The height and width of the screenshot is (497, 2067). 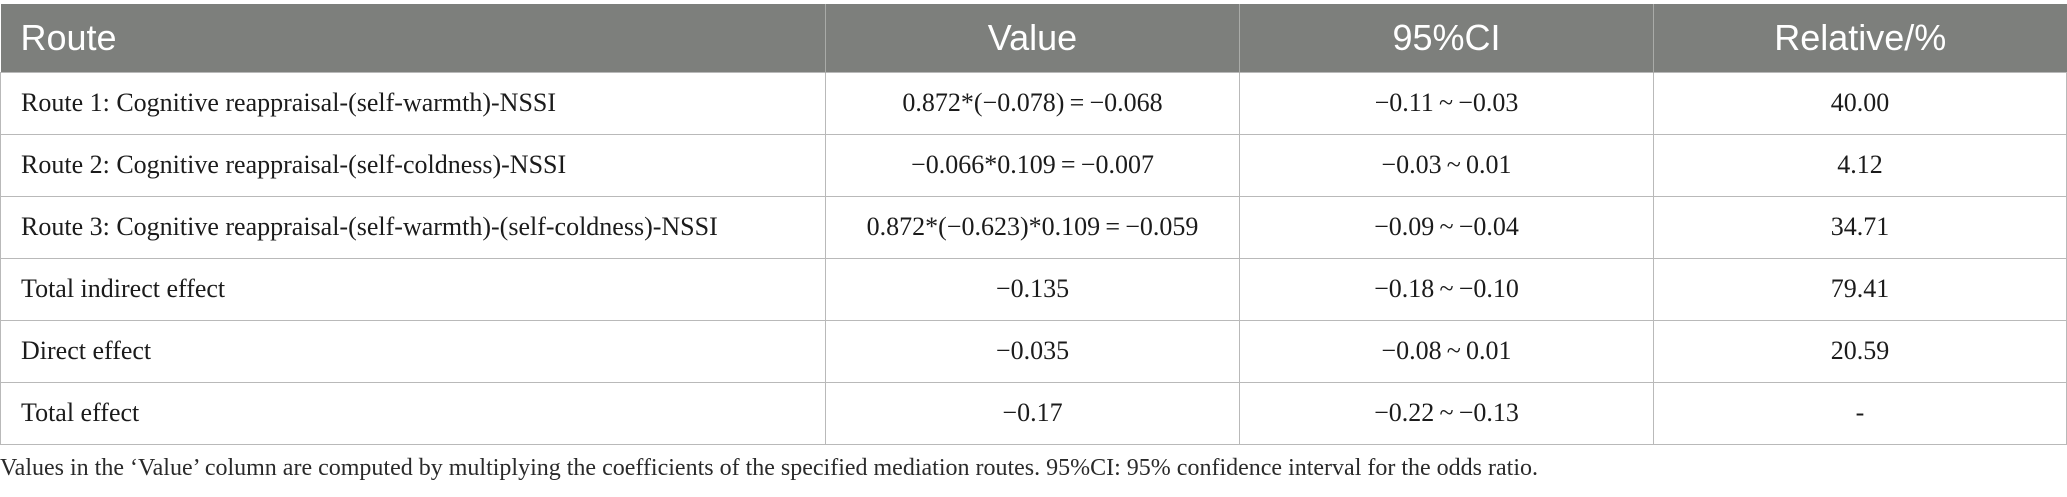 I want to click on ci-cell: −0.08 ~ 0.01, so click(x=1446, y=351).